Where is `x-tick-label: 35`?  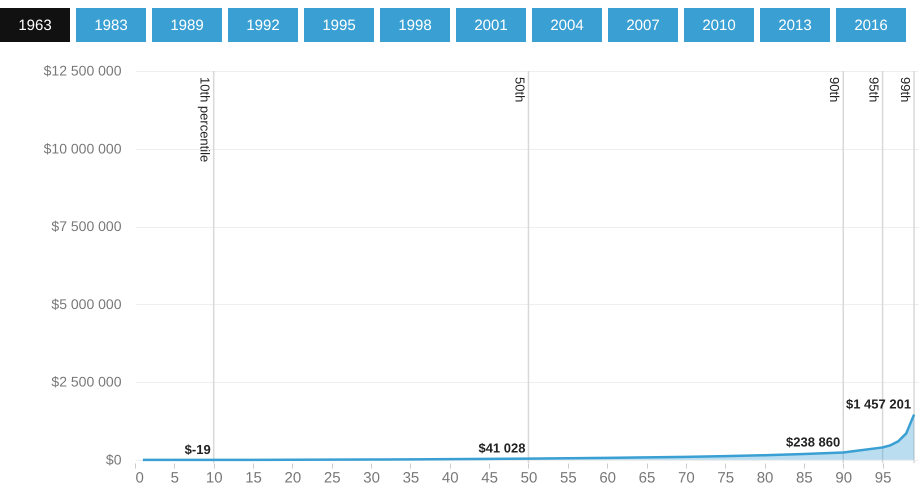
x-tick-label: 35 is located at coordinates (411, 478).